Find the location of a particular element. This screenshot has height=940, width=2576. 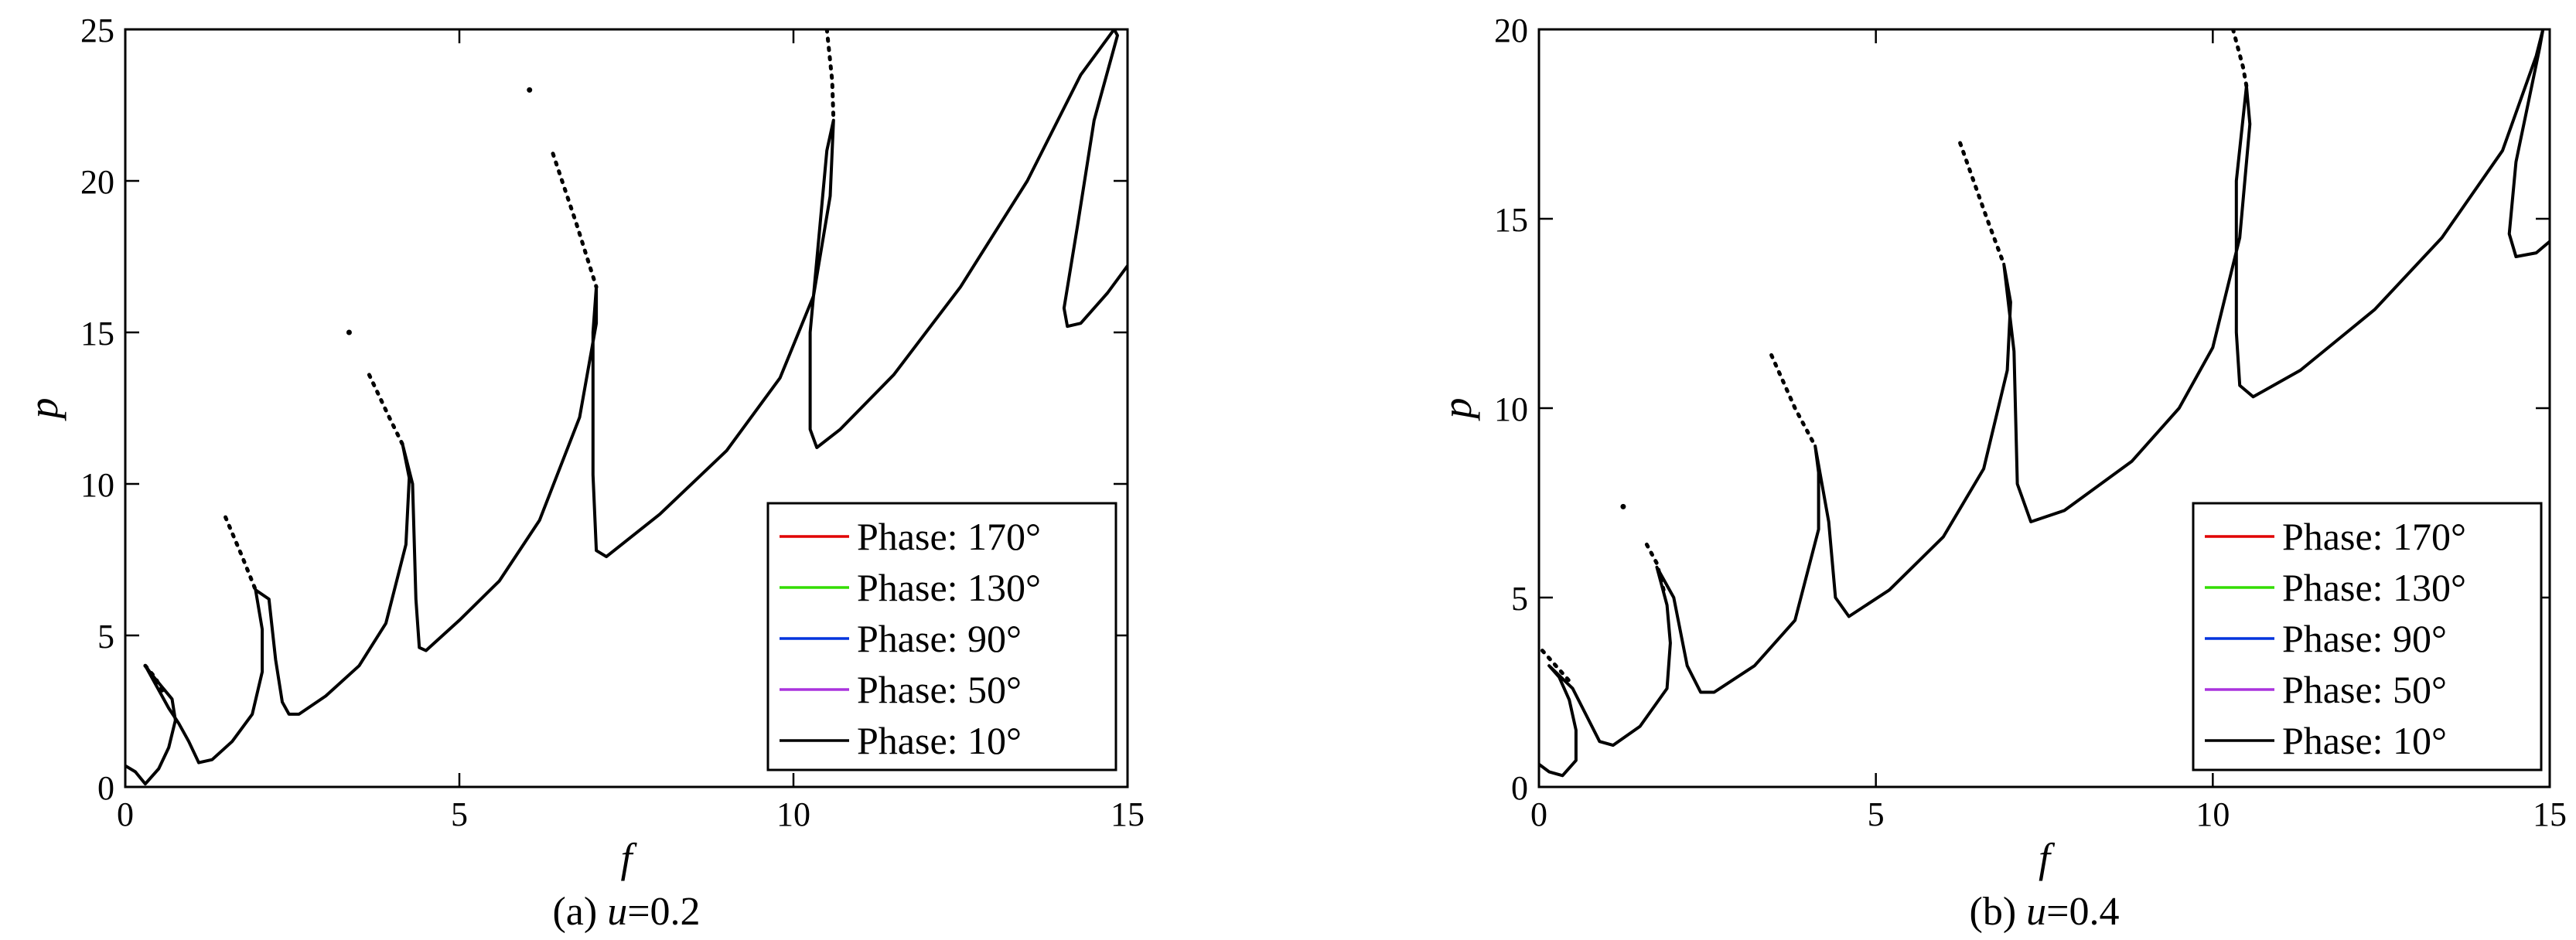

caption-value: =0.4 is located at coordinates (2083, 912).